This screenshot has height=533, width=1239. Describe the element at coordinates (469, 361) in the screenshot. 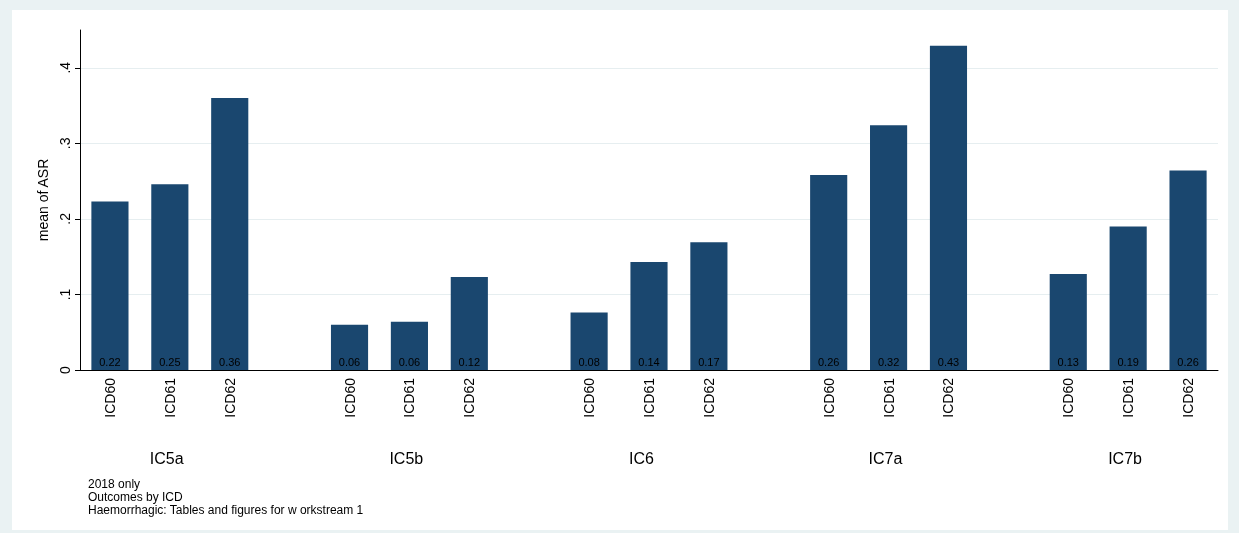

I see `data-label: 0.12` at that location.